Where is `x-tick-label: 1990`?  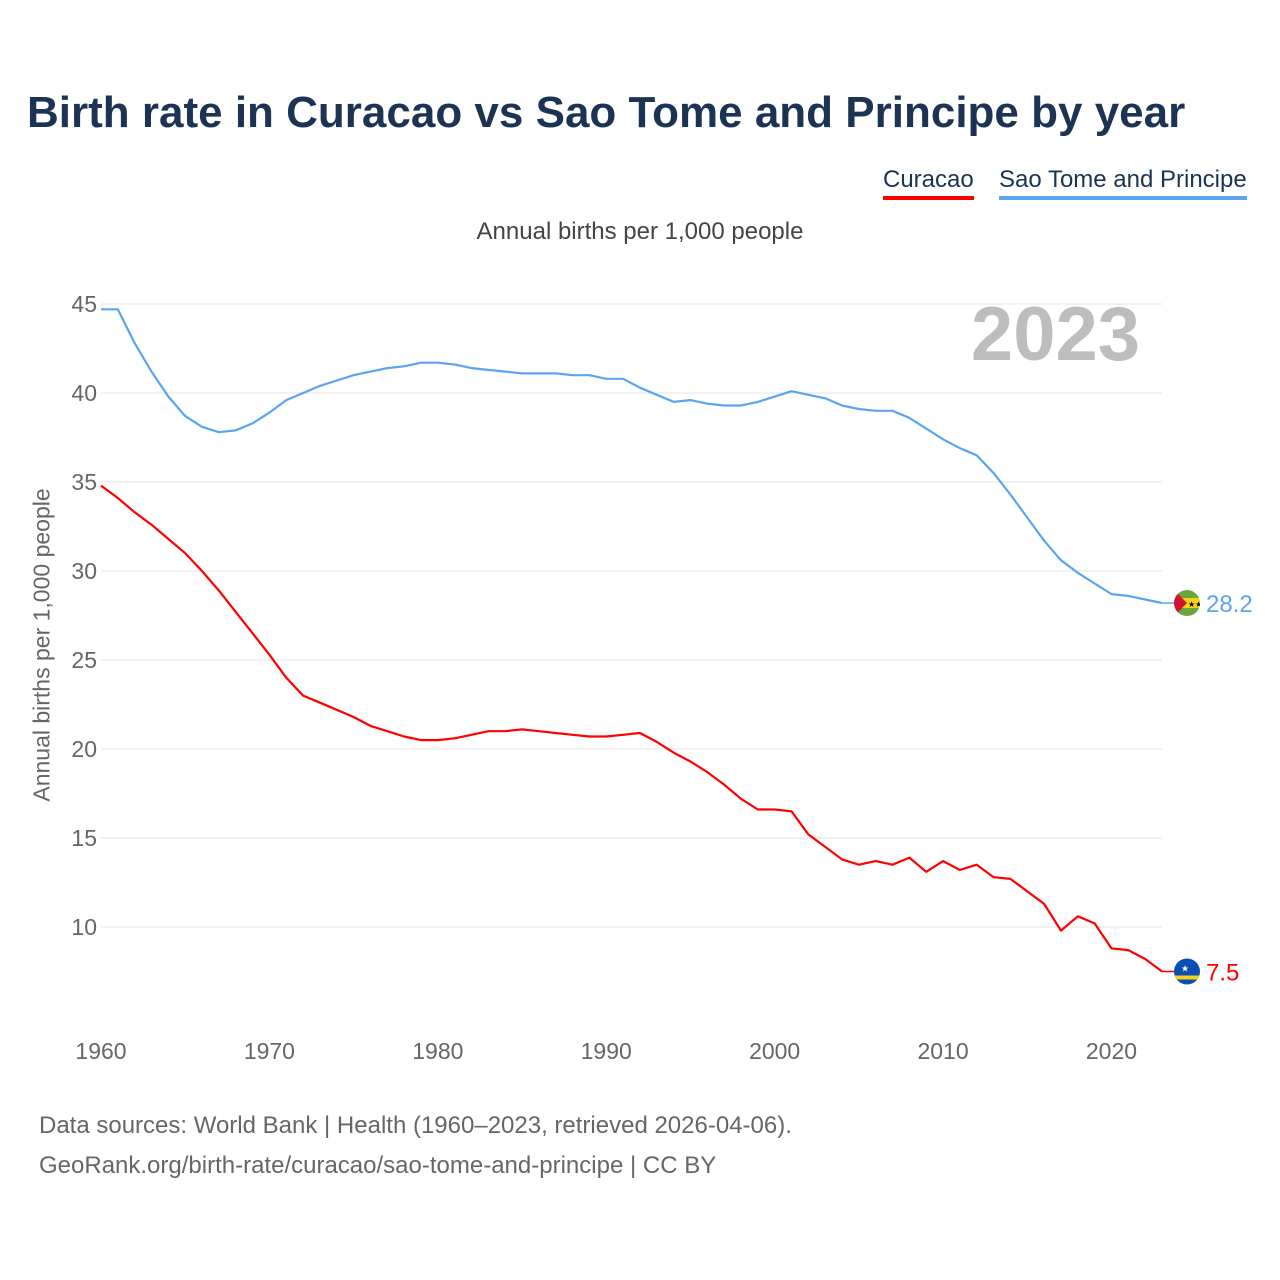
x-tick-label: 1990 is located at coordinates (606, 1051).